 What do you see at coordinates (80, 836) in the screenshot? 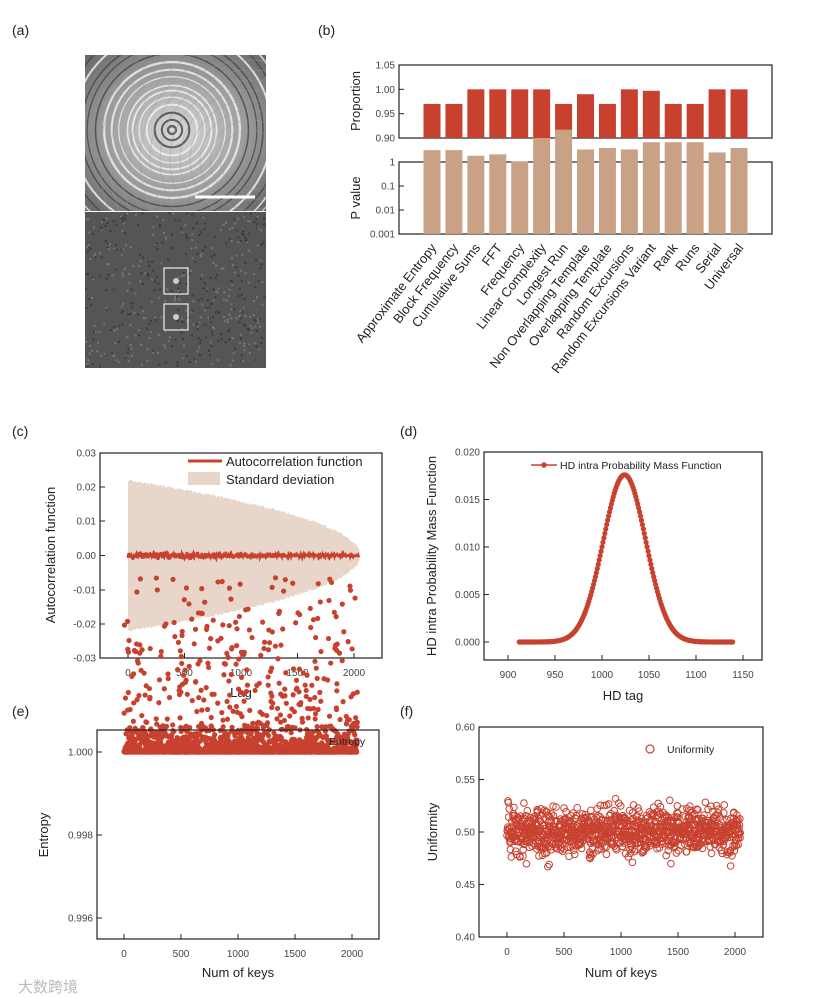
I see `y-tick-label: 0.998` at bounding box center [80, 836].